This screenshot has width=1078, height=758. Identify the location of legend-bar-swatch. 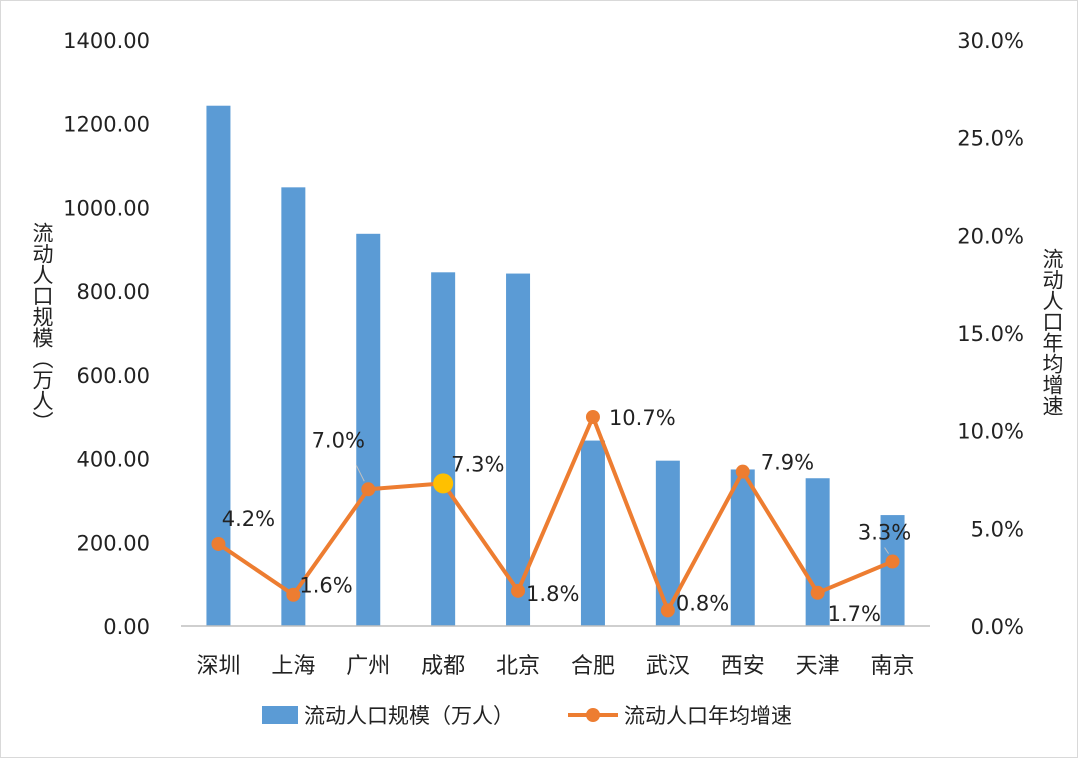
(280, 715).